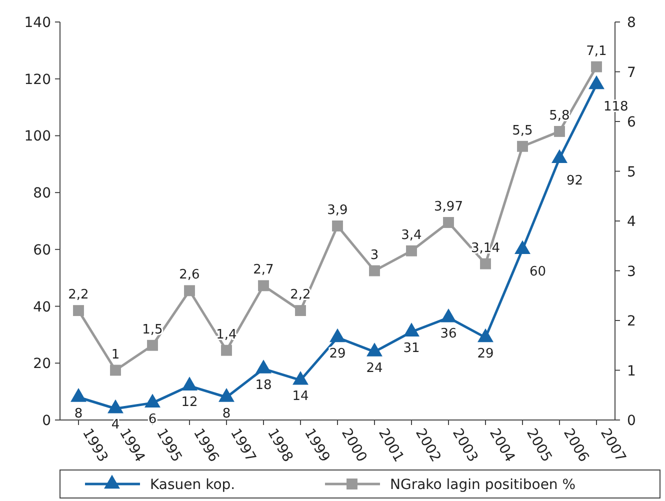 The width and height of the screenshot is (665, 501). What do you see at coordinates (300, 396) in the screenshot?
I see `data-label: 14` at bounding box center [300, 396].